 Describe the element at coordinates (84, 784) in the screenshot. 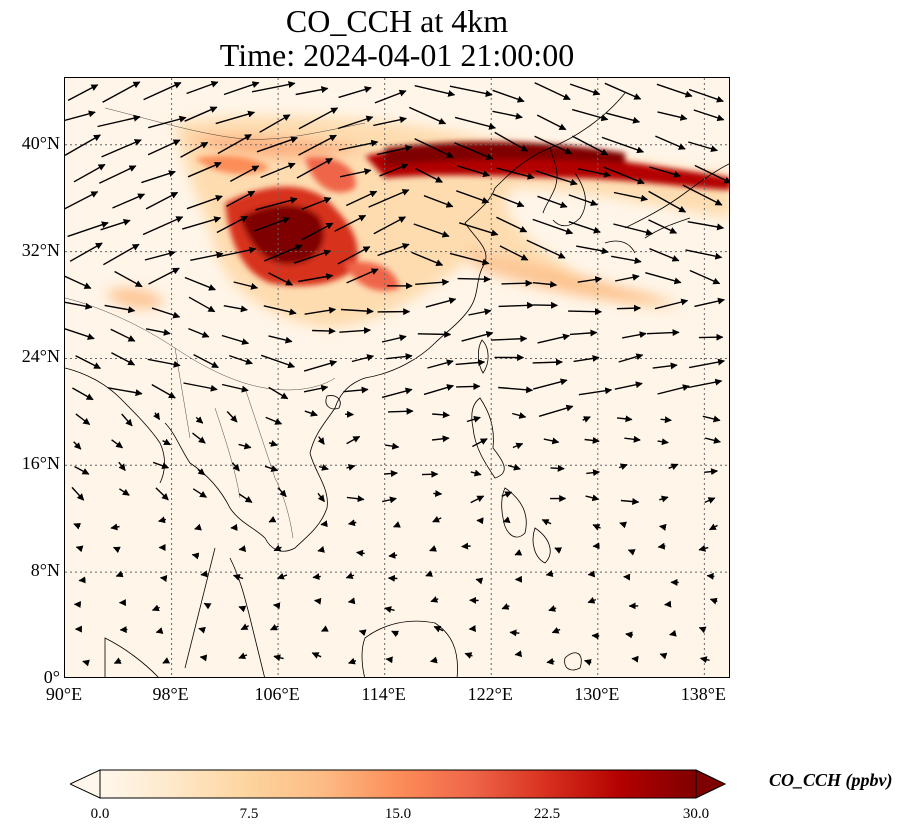

I see `colorbar-extend-min` at that location.